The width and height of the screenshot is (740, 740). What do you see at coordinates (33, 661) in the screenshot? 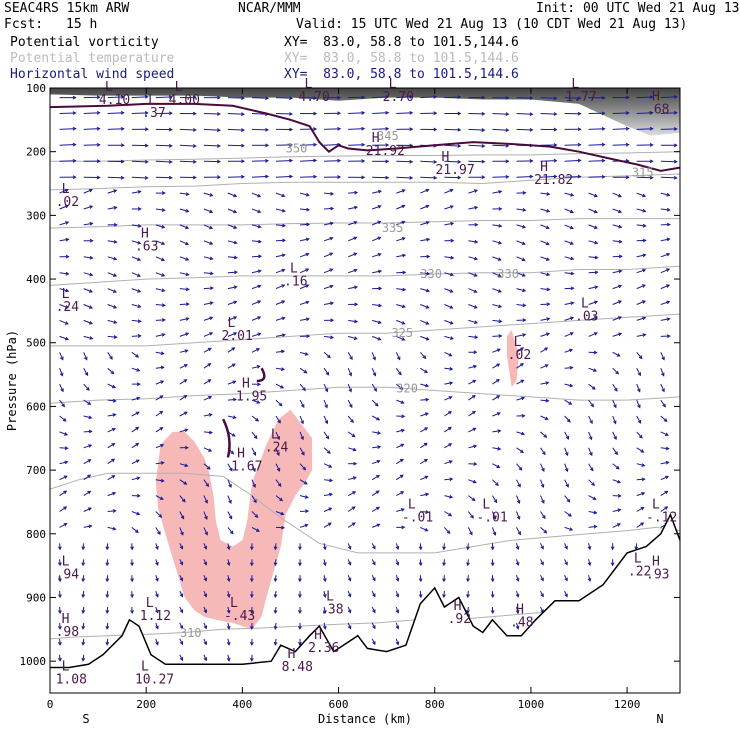
I see `y-tick-label: 1000` at bounding box center [33, 661].